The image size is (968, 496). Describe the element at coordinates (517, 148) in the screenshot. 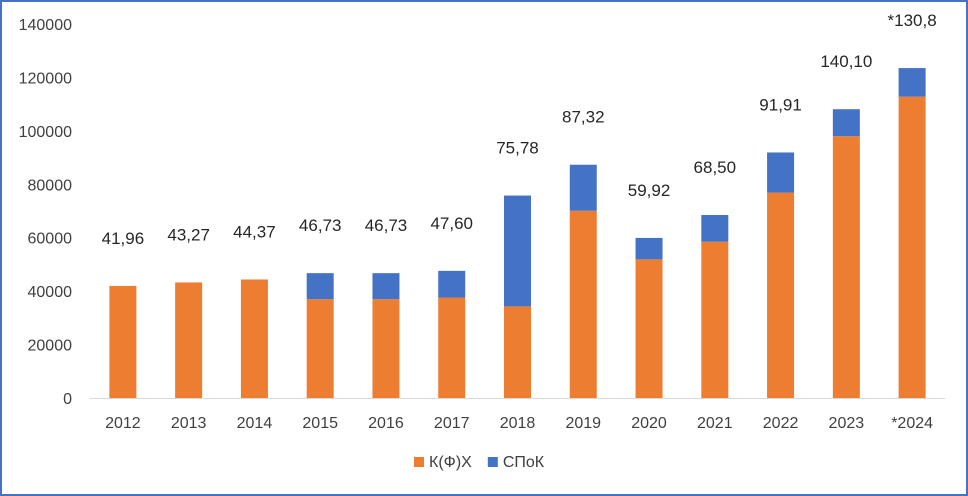

I see `data-label: 75,78` at that location.